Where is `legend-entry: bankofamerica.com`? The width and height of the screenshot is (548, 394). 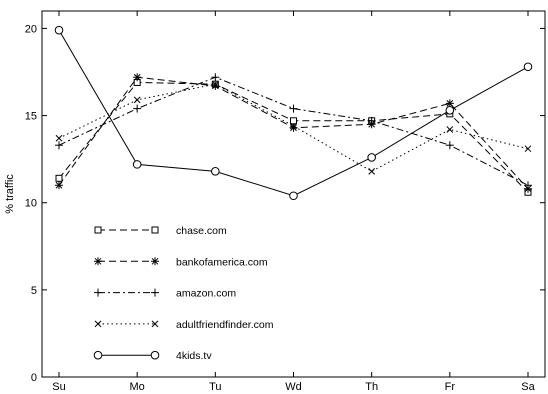
legend-entry: bankofamerica.com is located at coordinates (181, 262).